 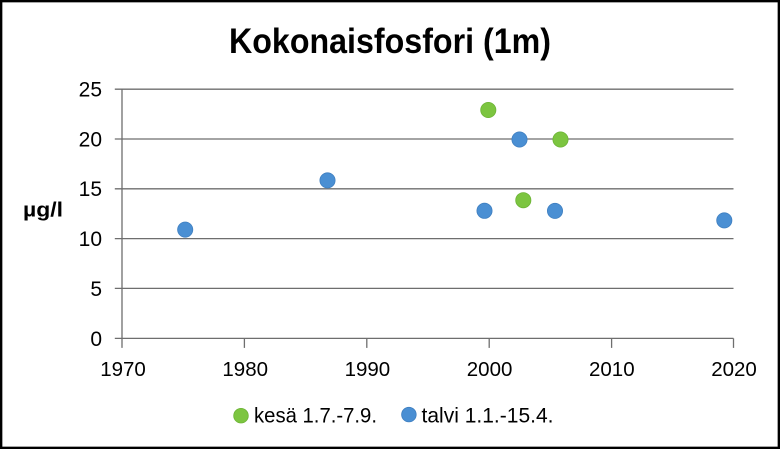 What do you see at coordinates (90, 139) in the screenshot?
I see `svg-text: 20` at bounding box center [90, 139].